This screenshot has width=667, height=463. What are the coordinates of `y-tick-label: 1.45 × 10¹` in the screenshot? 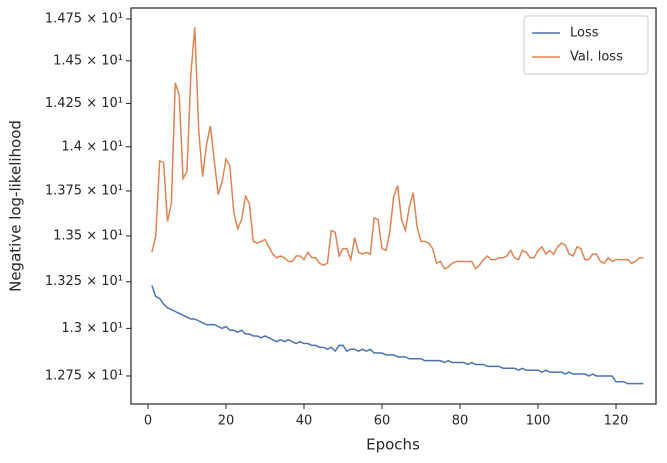 It's located at (88, 60).